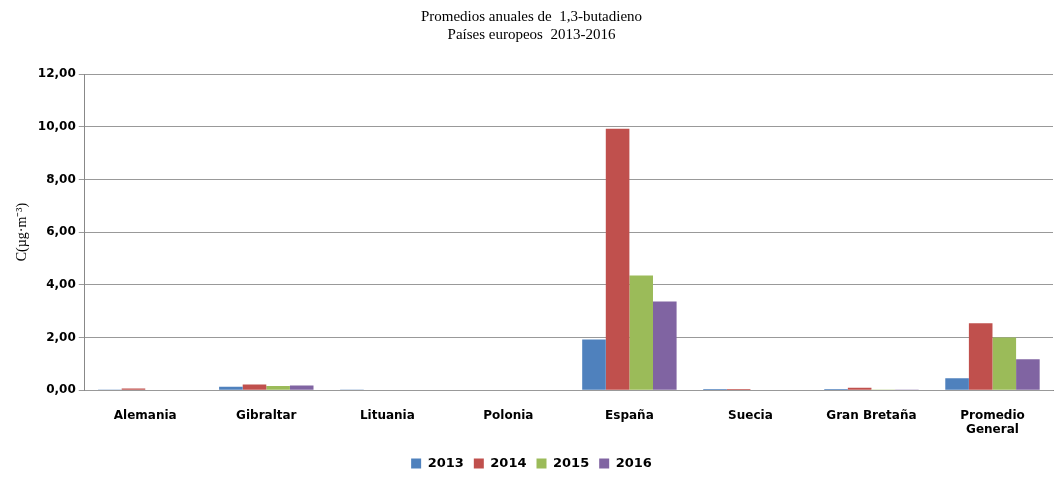  Describe the element at coordinates (61, 389) in the screenshot. I see `y-tick-label: 0,00` at that location.